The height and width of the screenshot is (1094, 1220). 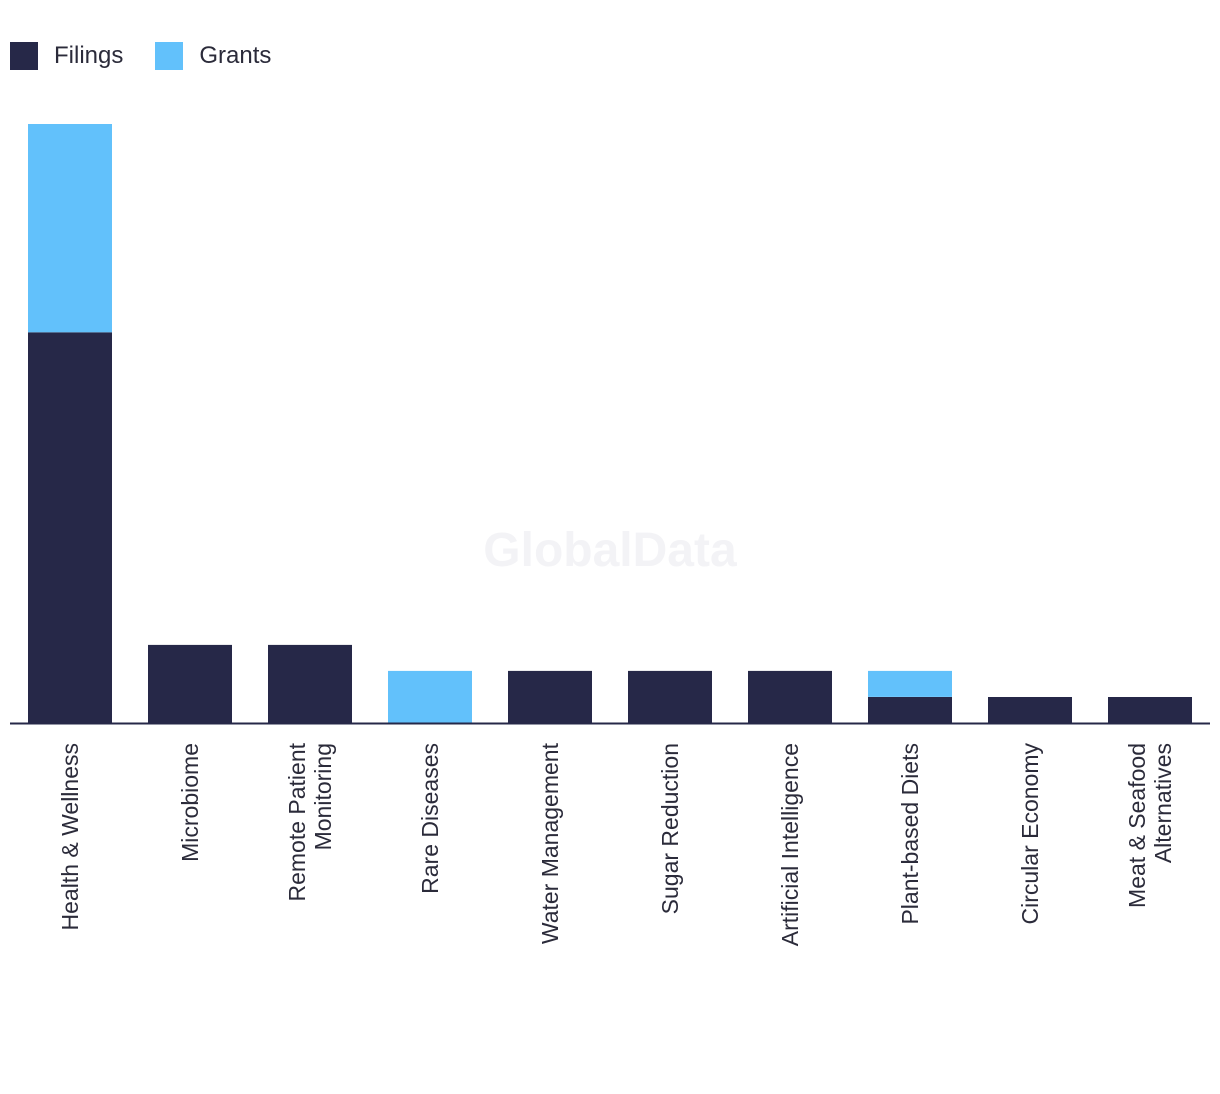 What do you see at coordinates (24, 56) in the screenshot?
I see `legend-swatch-filings` at bounding box center [24, 56].